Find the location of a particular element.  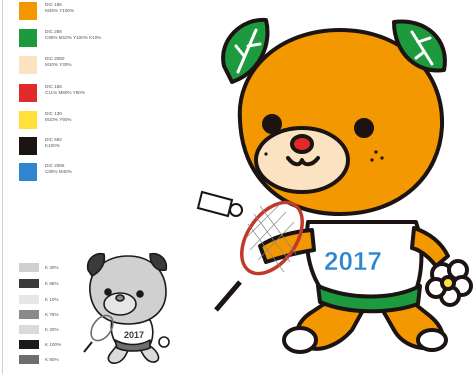

swatch-code: DIC 288 is located at coordinates (53, 31).